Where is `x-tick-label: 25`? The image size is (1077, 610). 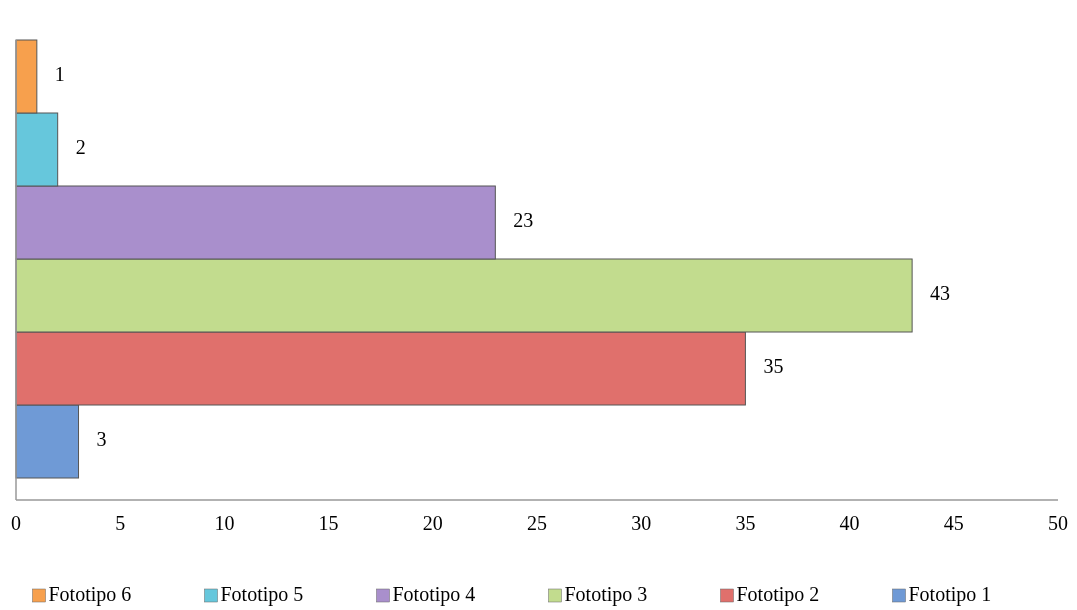 x-tick-label: 25 is located at coordinates (537, 523).